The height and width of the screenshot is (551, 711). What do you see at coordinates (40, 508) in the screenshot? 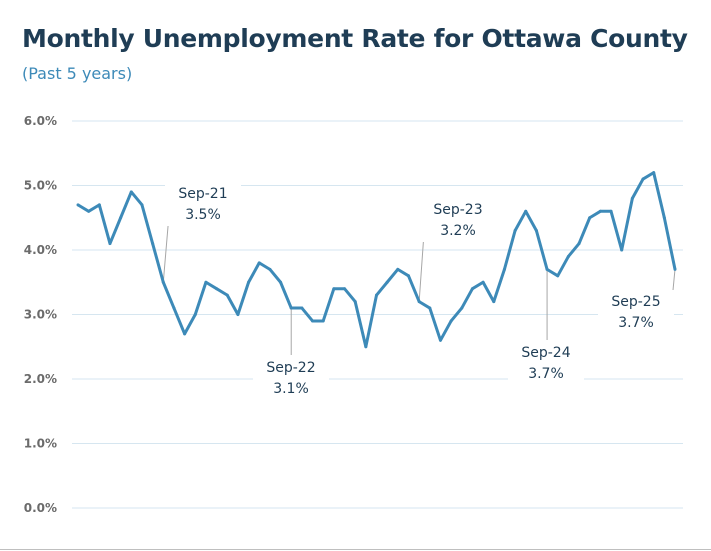
I see `y-tick-label: 0.0%` at bounding box center [40, 508].